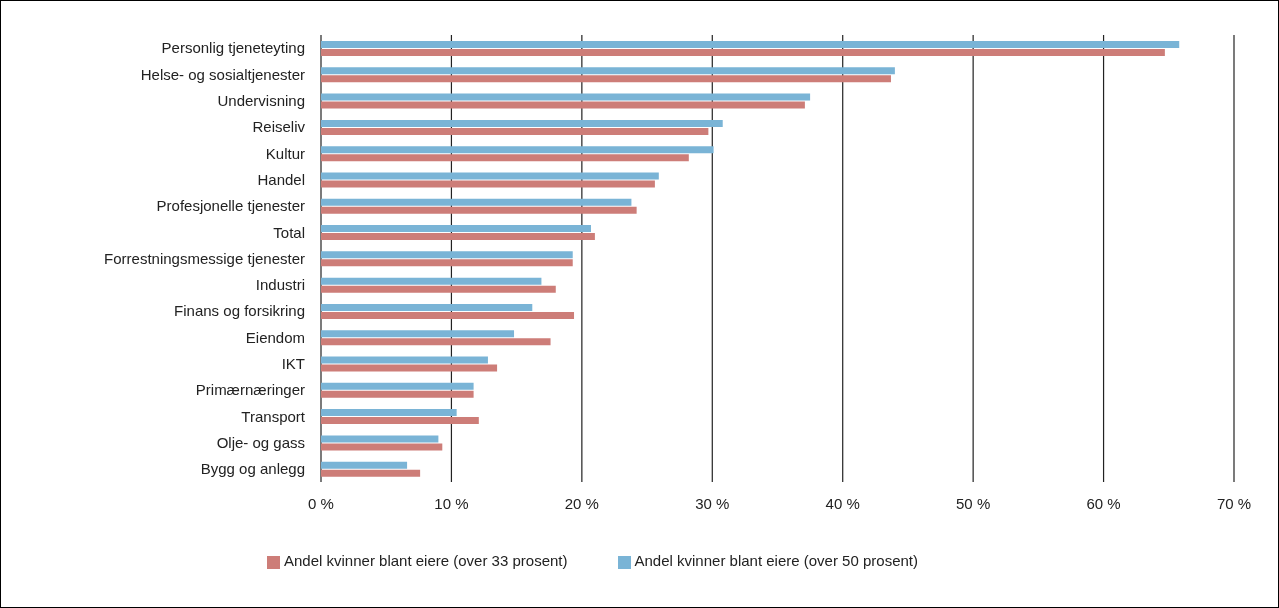 The width and height of the screenshot is (1279, 608). What do you see at coordinates (321, 503) in the screenshot?
I see `x-tick-label: 0 %` at bounding box center [321, 503].